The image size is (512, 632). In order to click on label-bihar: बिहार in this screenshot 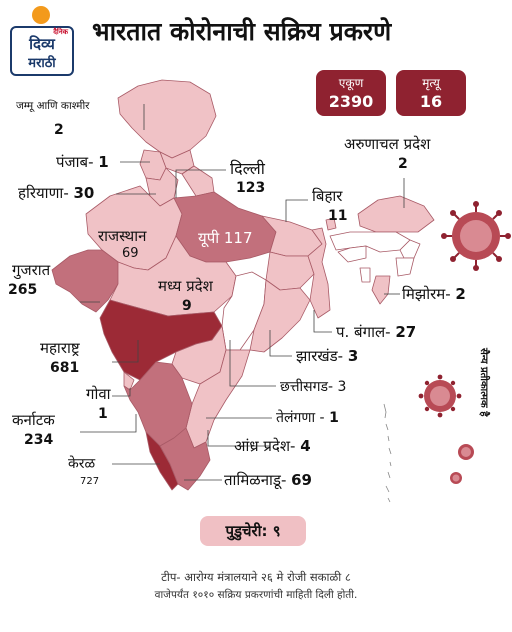, I will do `click(327, 196)`.